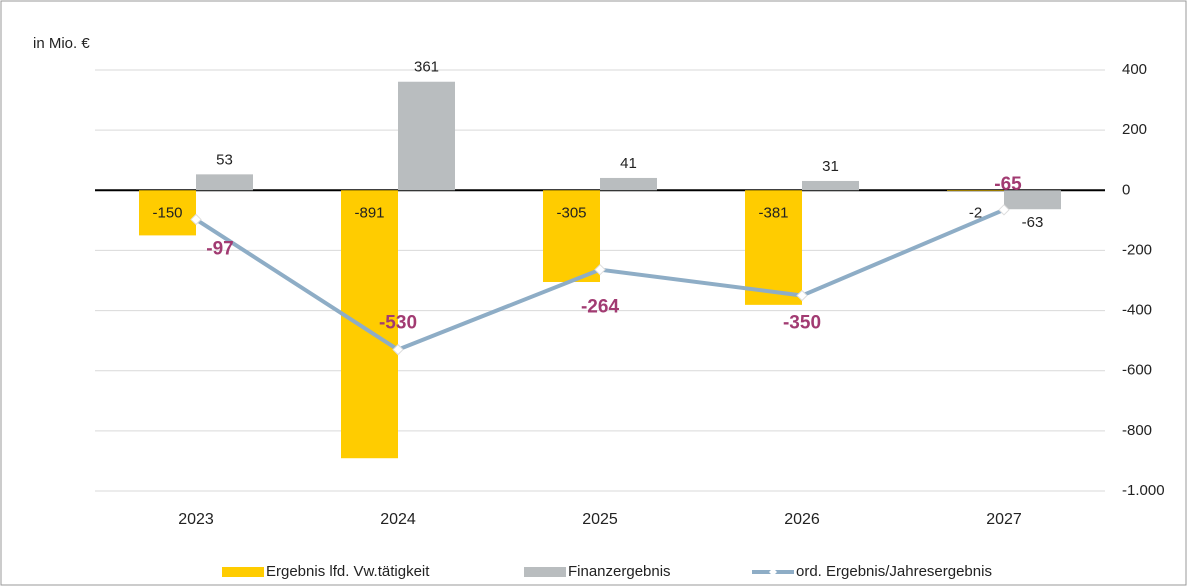 The width and height of the screenshot is (1187, 586). What do you see at coordinates (1137, 310) in the screenshot?
I see `y-tick-label: -400` at bounding box center [1137, 310].